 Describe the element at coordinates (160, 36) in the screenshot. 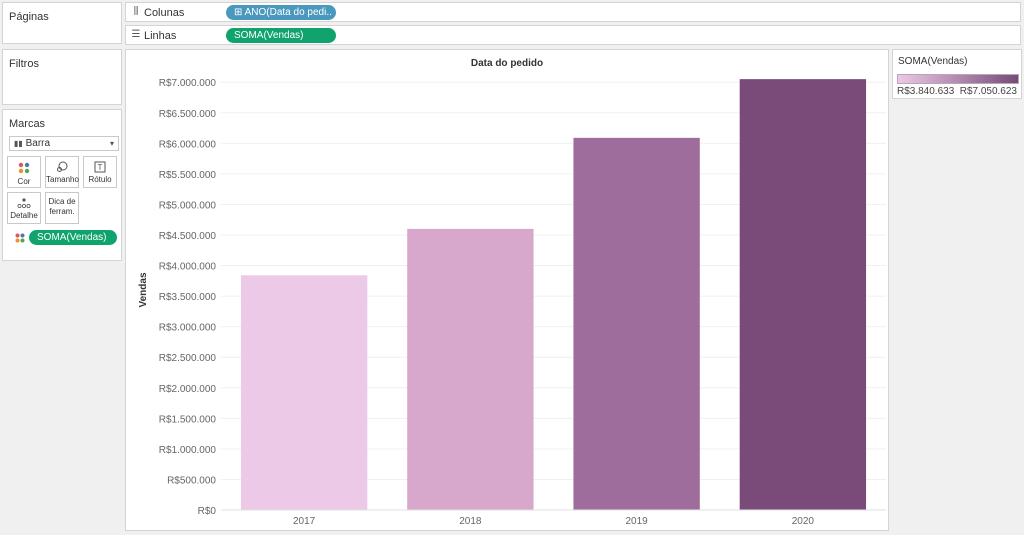

I see `rows-shelf-label: Linhas` at that location.